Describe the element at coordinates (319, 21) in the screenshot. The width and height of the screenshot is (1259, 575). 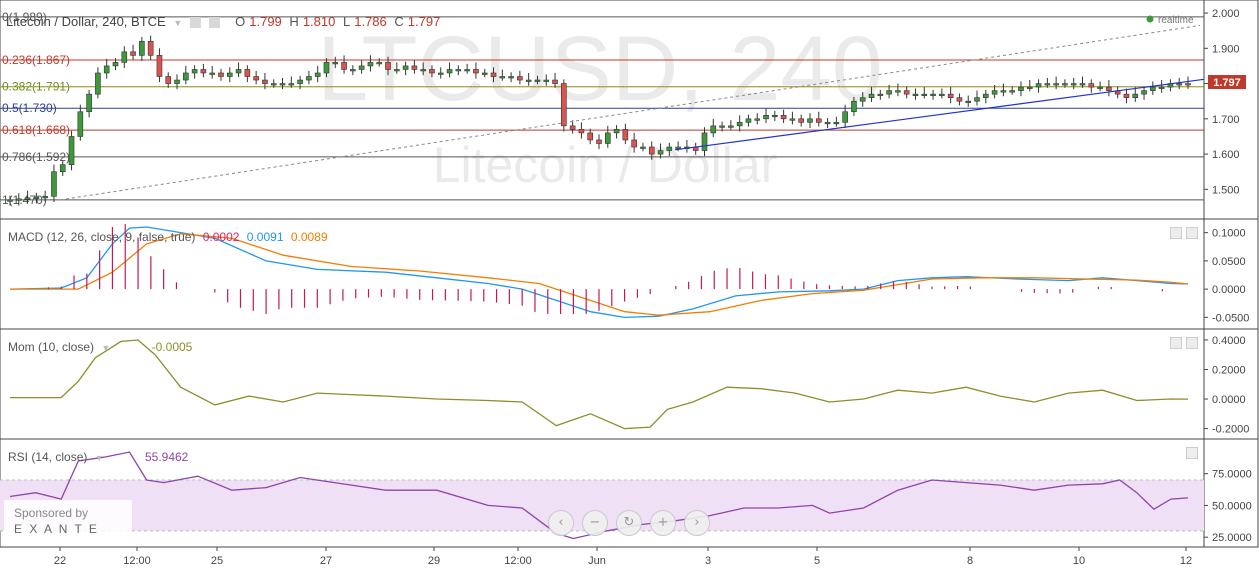
I see `high-value: 1.810` at that location.